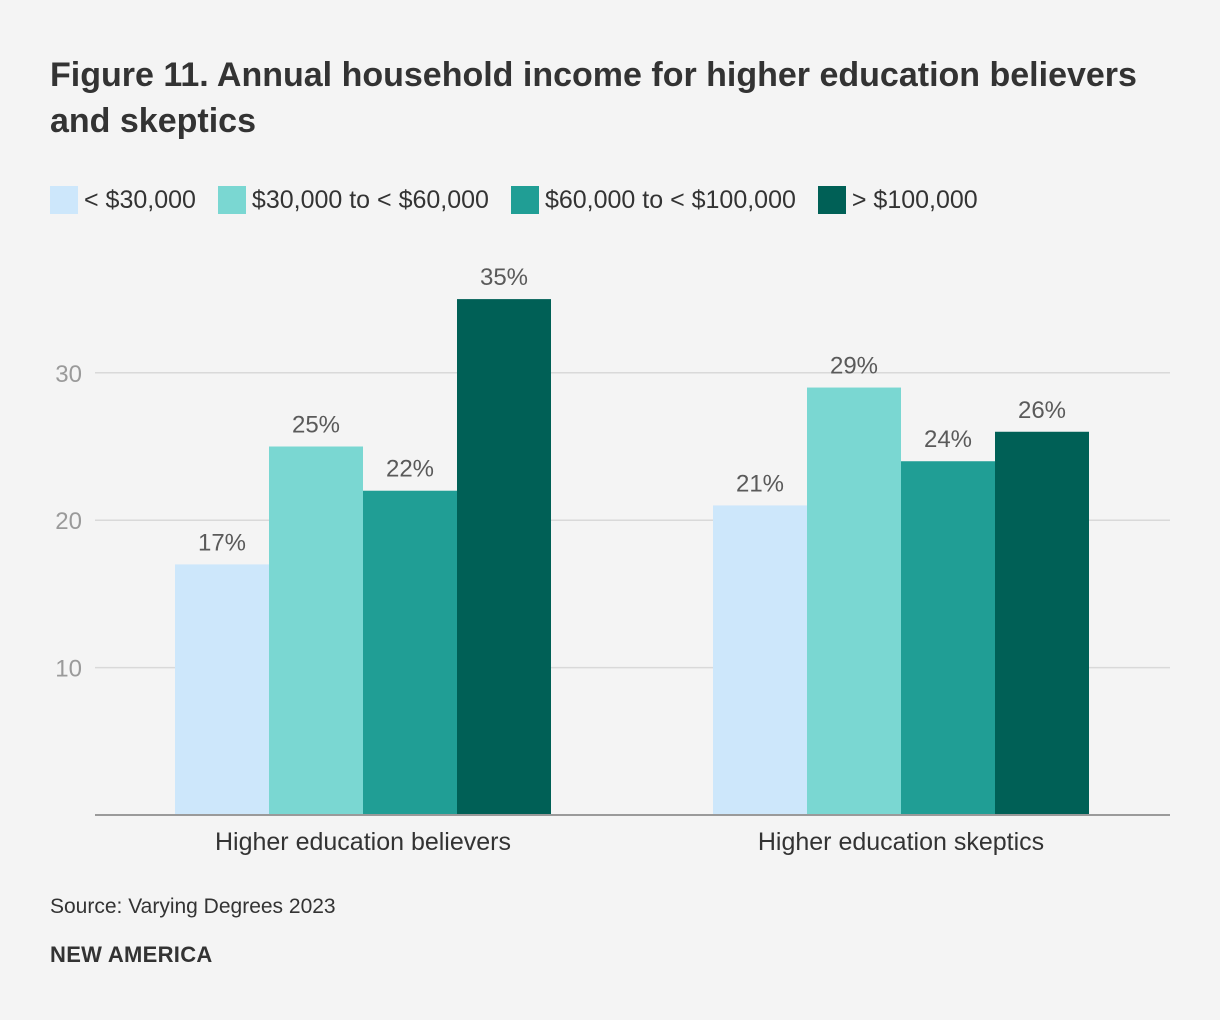 Image resolution: width=1220 pixels, height=1020 pixels. Describe the element at coordinates (68, 669) in the screenshot. I see `y-tick-label: 10` at that location.